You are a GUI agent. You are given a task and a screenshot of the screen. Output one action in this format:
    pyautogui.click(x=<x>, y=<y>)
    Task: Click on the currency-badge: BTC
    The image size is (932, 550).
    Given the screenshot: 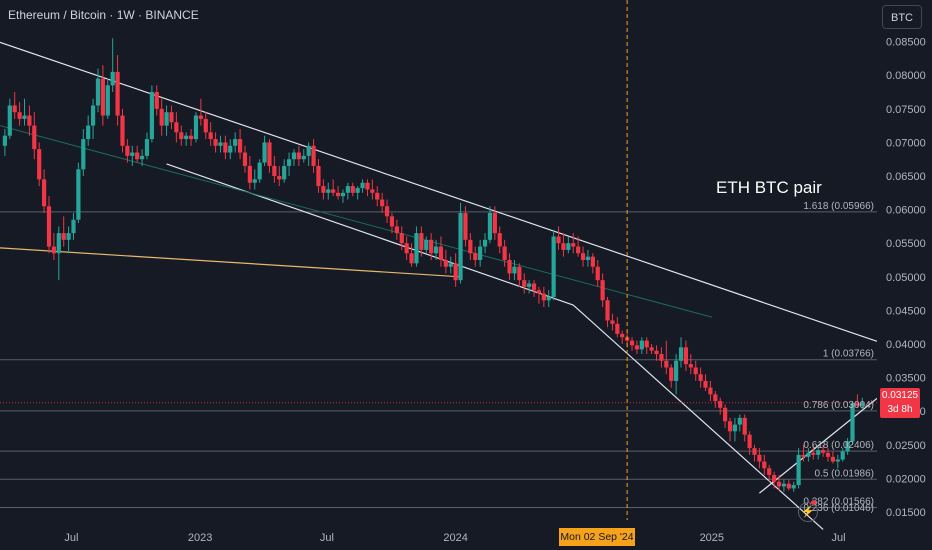 What is the action you would take?
    pyautogui.click(x=902, y=17)
    